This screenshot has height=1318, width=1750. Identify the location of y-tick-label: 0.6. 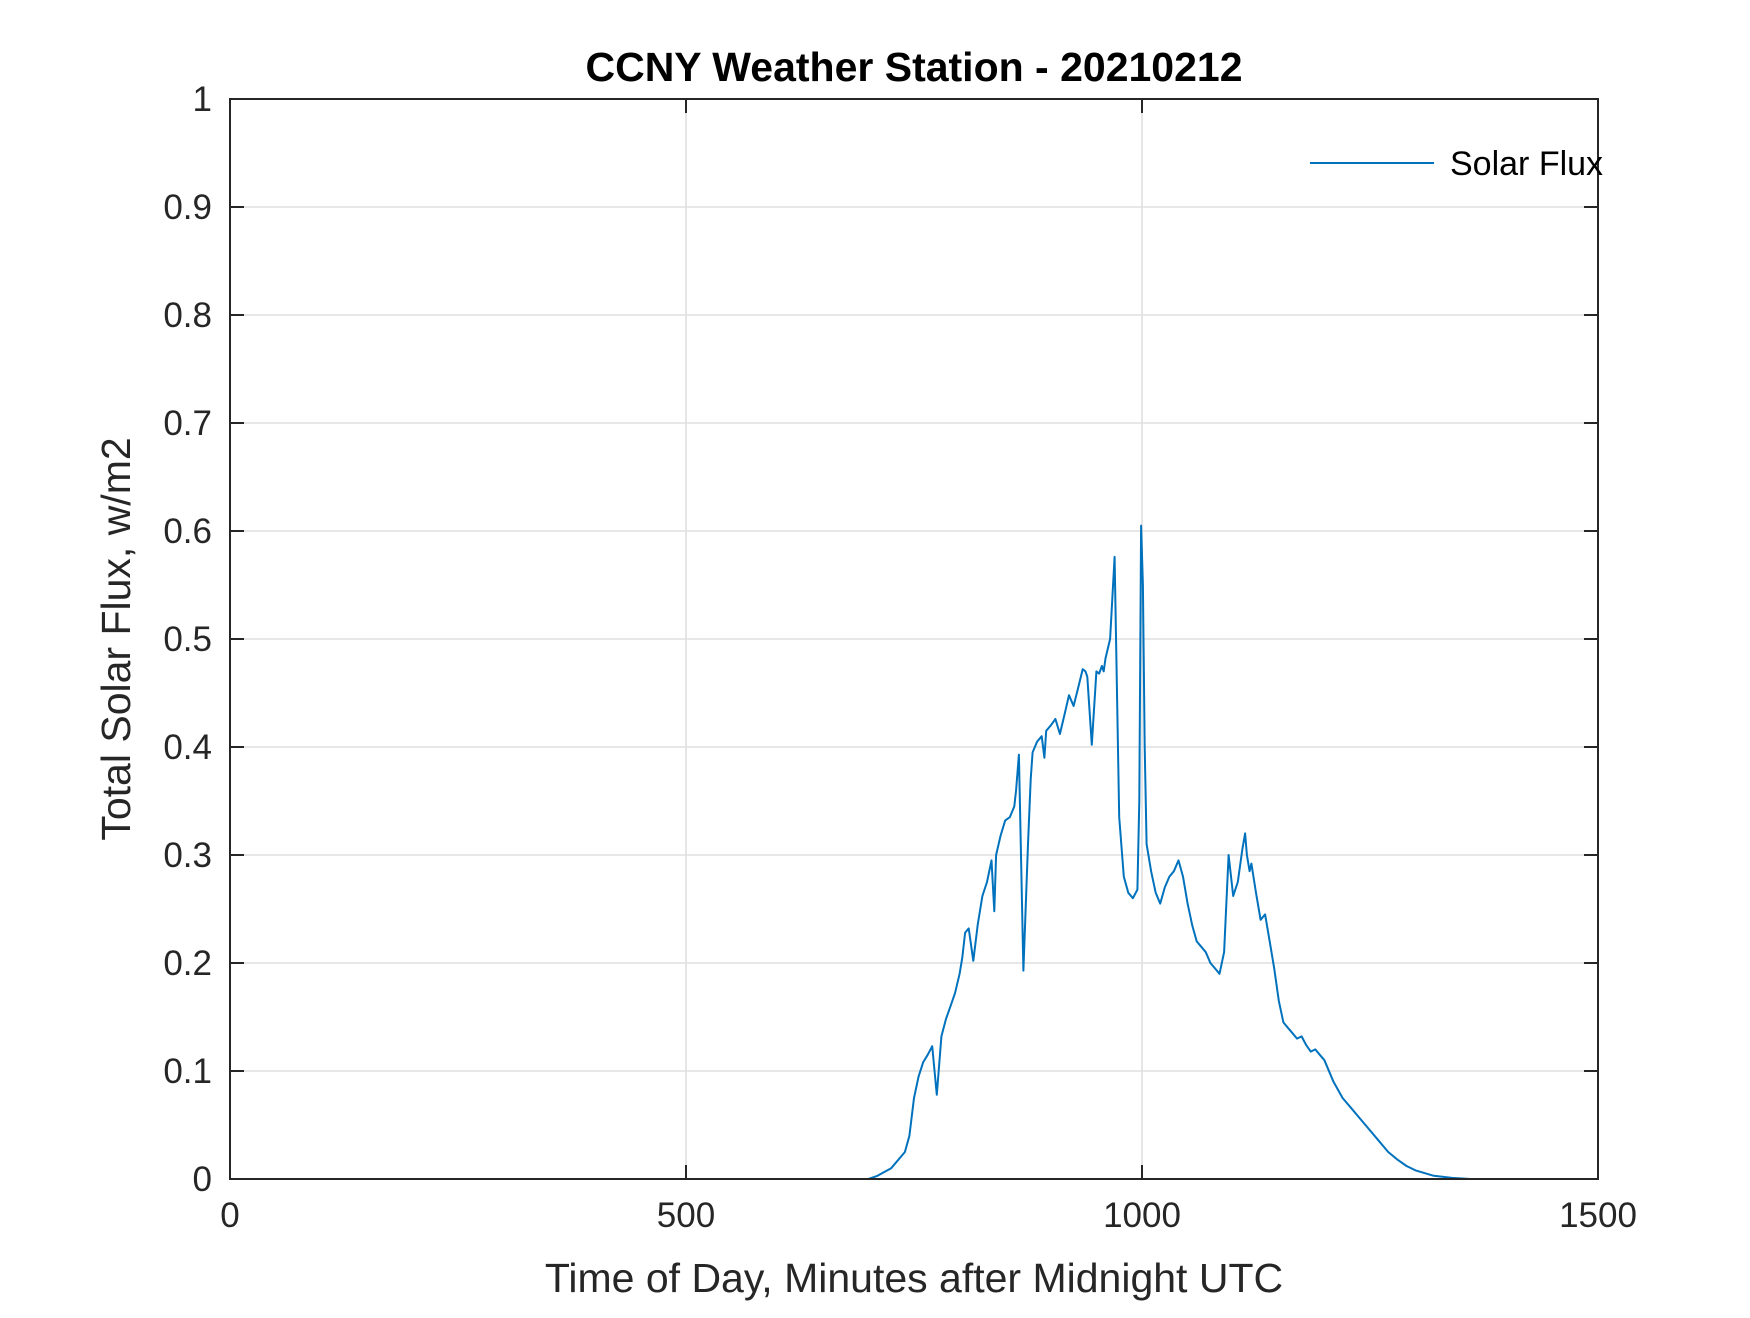
(187, 531).